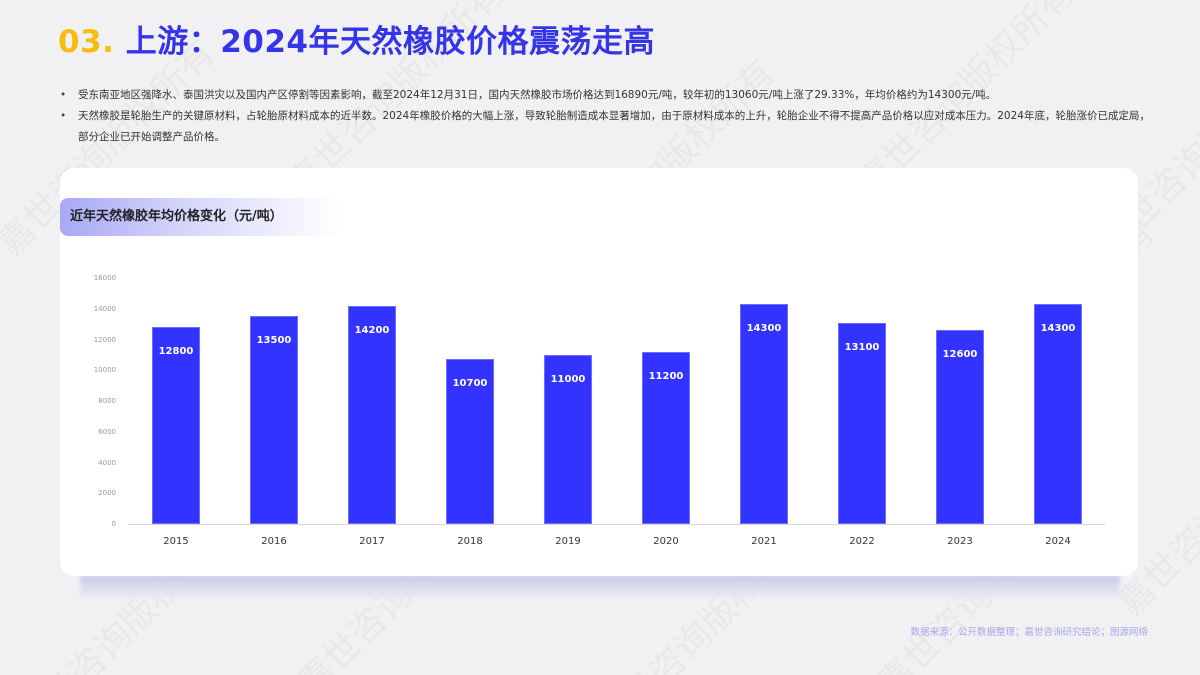 This screenshot has height=675, width=1200. What do you see at coordinates (372, 541) in the screenshot?
I see `x-tick-label: 2017` at bounding box center [372, 541].